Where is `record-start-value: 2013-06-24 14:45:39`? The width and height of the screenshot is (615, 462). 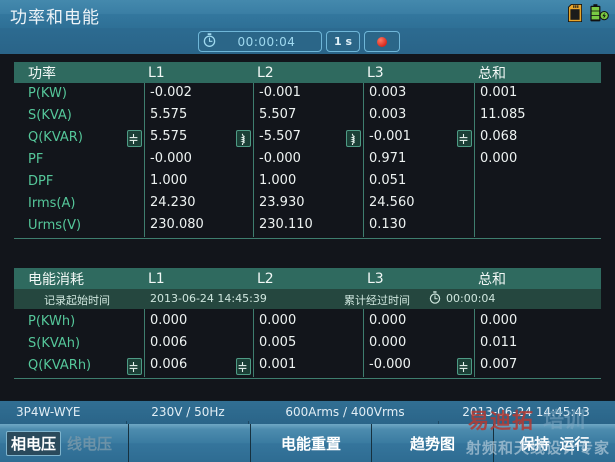
record-start-value: 2013-06-24 14:45:39 is located at coordinates (208, 298).